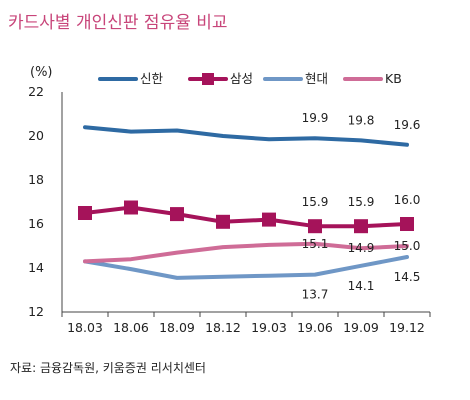 The width and height of the screenshot is (470, 400). Describe the element at coordinates (407, 125) in the screenshot. I see `data-label-신한: 19.6` at that location.